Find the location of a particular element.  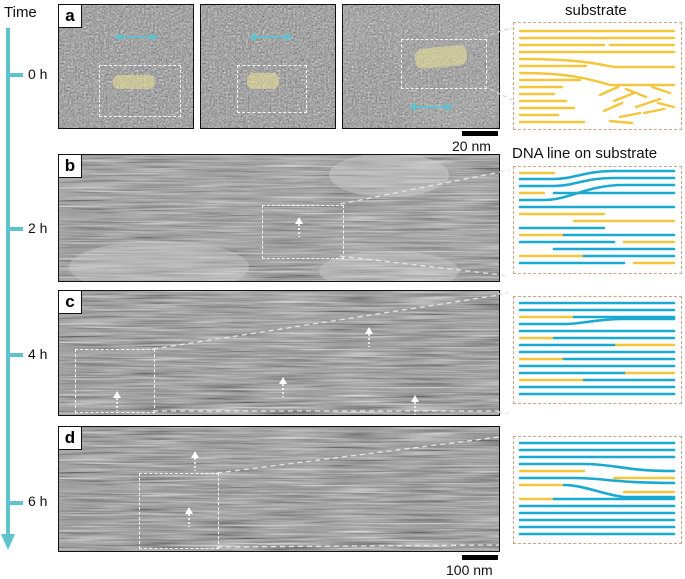

panel-letter-a: a is located at coordinates (70, 16).